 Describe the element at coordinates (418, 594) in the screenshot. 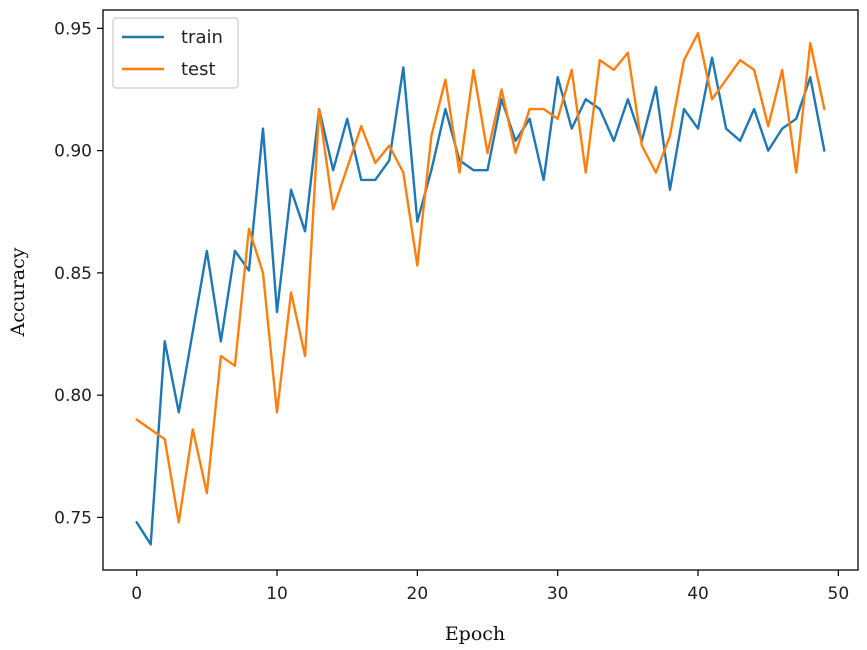

I see `x-tick-label: 20` at that location.